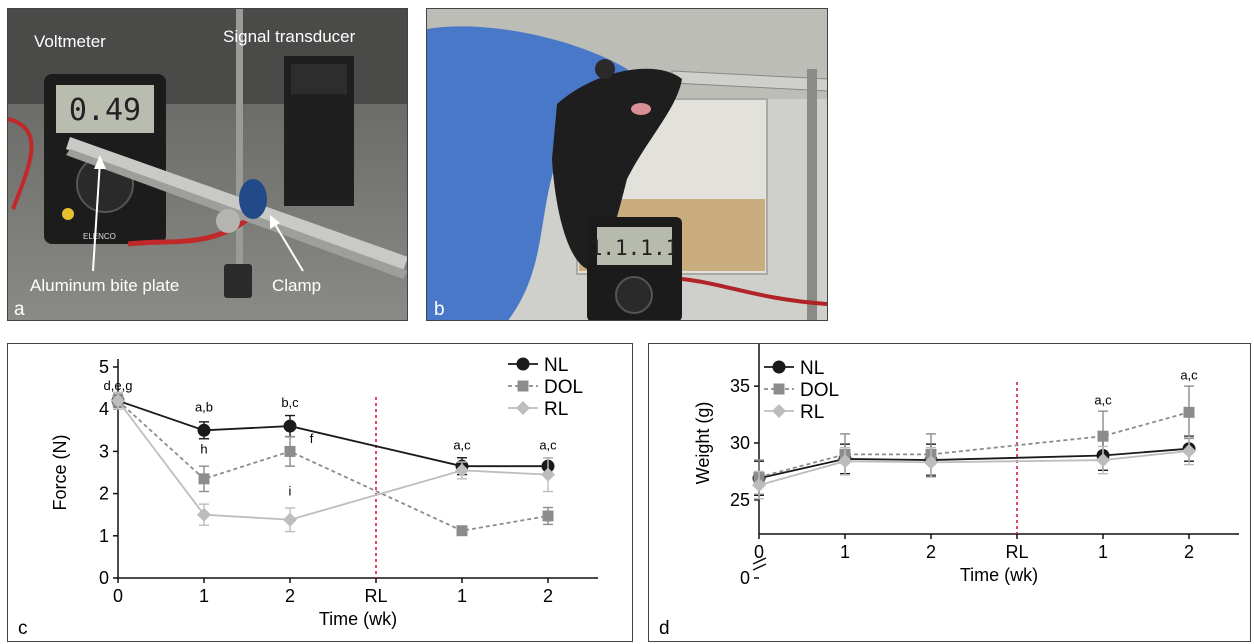 This screenshot has height=644, width=1254. What do you see at coordinates (664, 628) in the screenshot?
I see `panel-letter-d: d` at bounding box center [664, 628].